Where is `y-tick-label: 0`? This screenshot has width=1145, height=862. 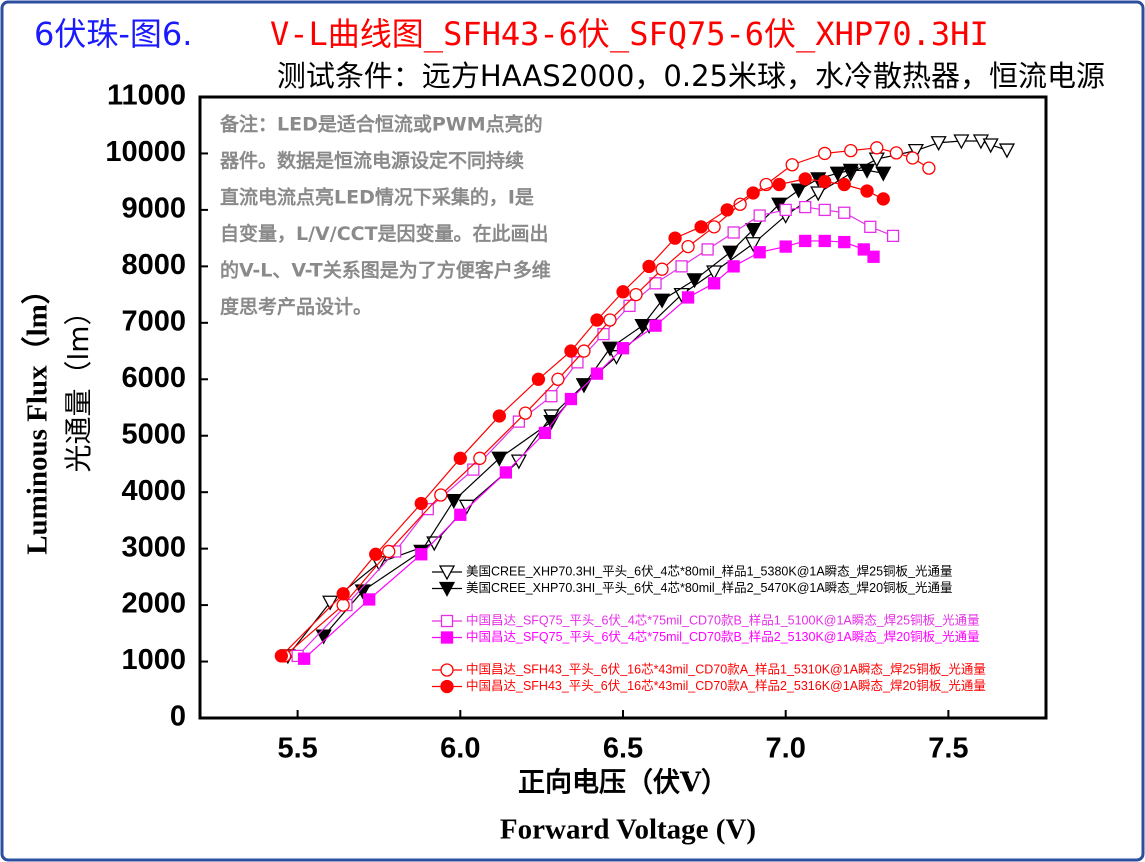 y-tick-label: 0 is located at coordinates (178, 717).